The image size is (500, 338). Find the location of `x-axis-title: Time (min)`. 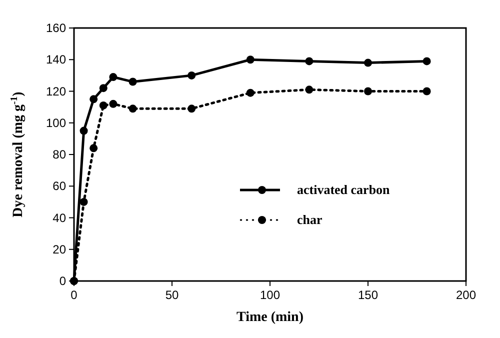

x-axis-title: Time (min) is located at coordinates (270, 317).